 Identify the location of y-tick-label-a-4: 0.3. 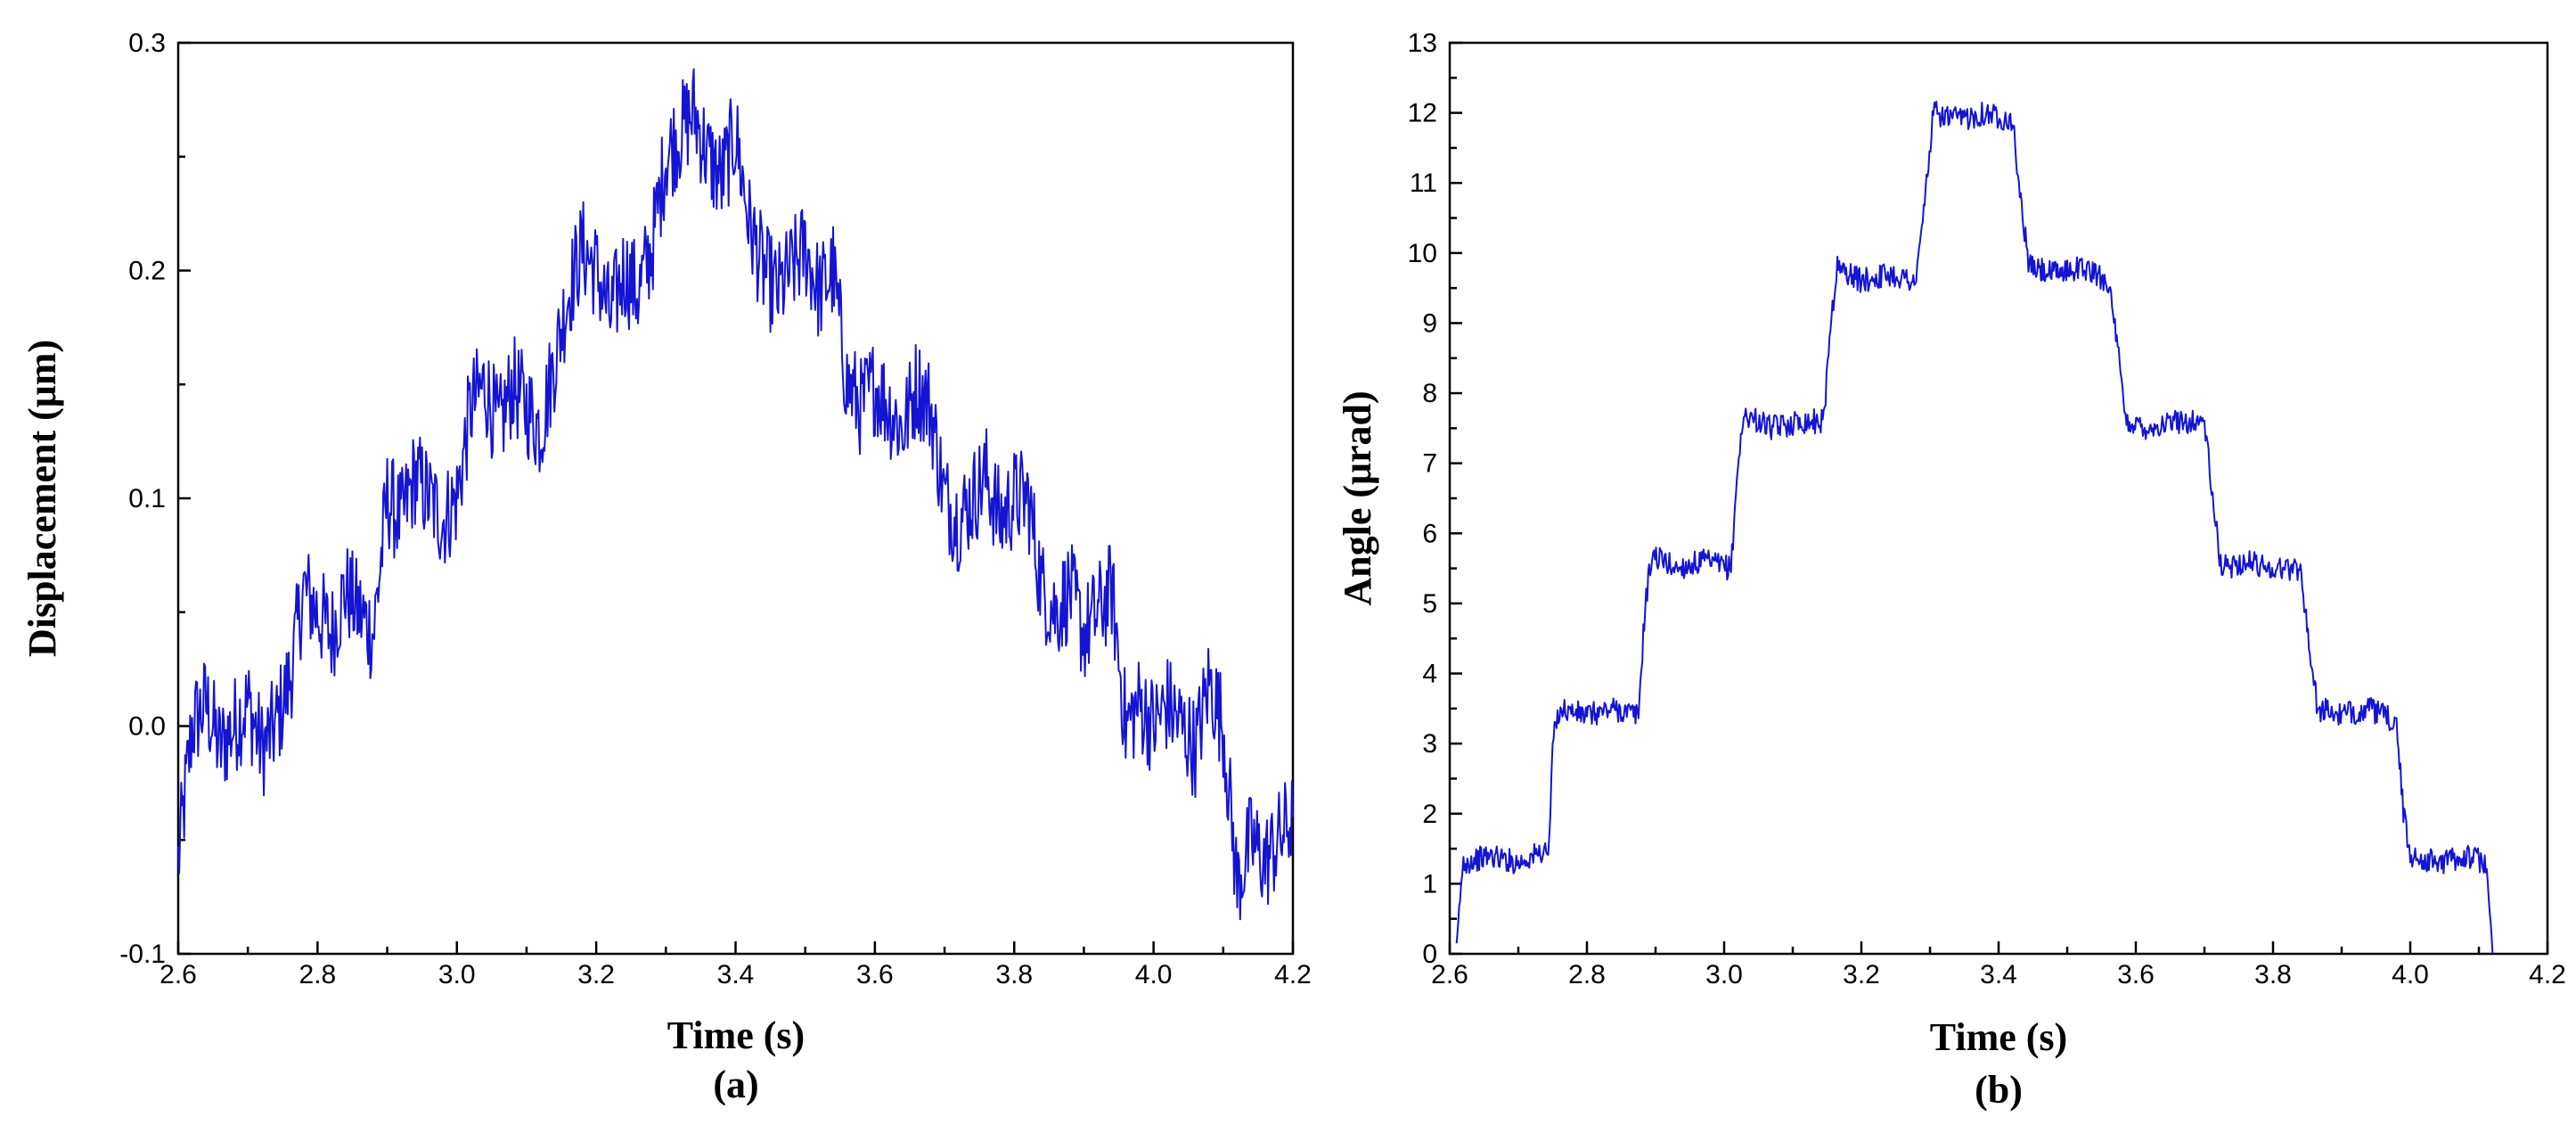
(147, 44).